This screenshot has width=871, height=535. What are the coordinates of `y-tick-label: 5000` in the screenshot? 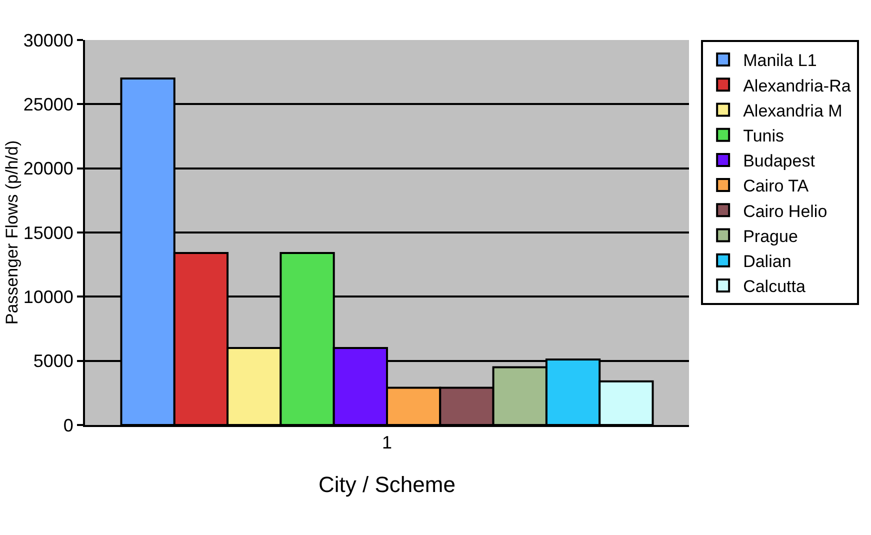 It's located at (53, 361).